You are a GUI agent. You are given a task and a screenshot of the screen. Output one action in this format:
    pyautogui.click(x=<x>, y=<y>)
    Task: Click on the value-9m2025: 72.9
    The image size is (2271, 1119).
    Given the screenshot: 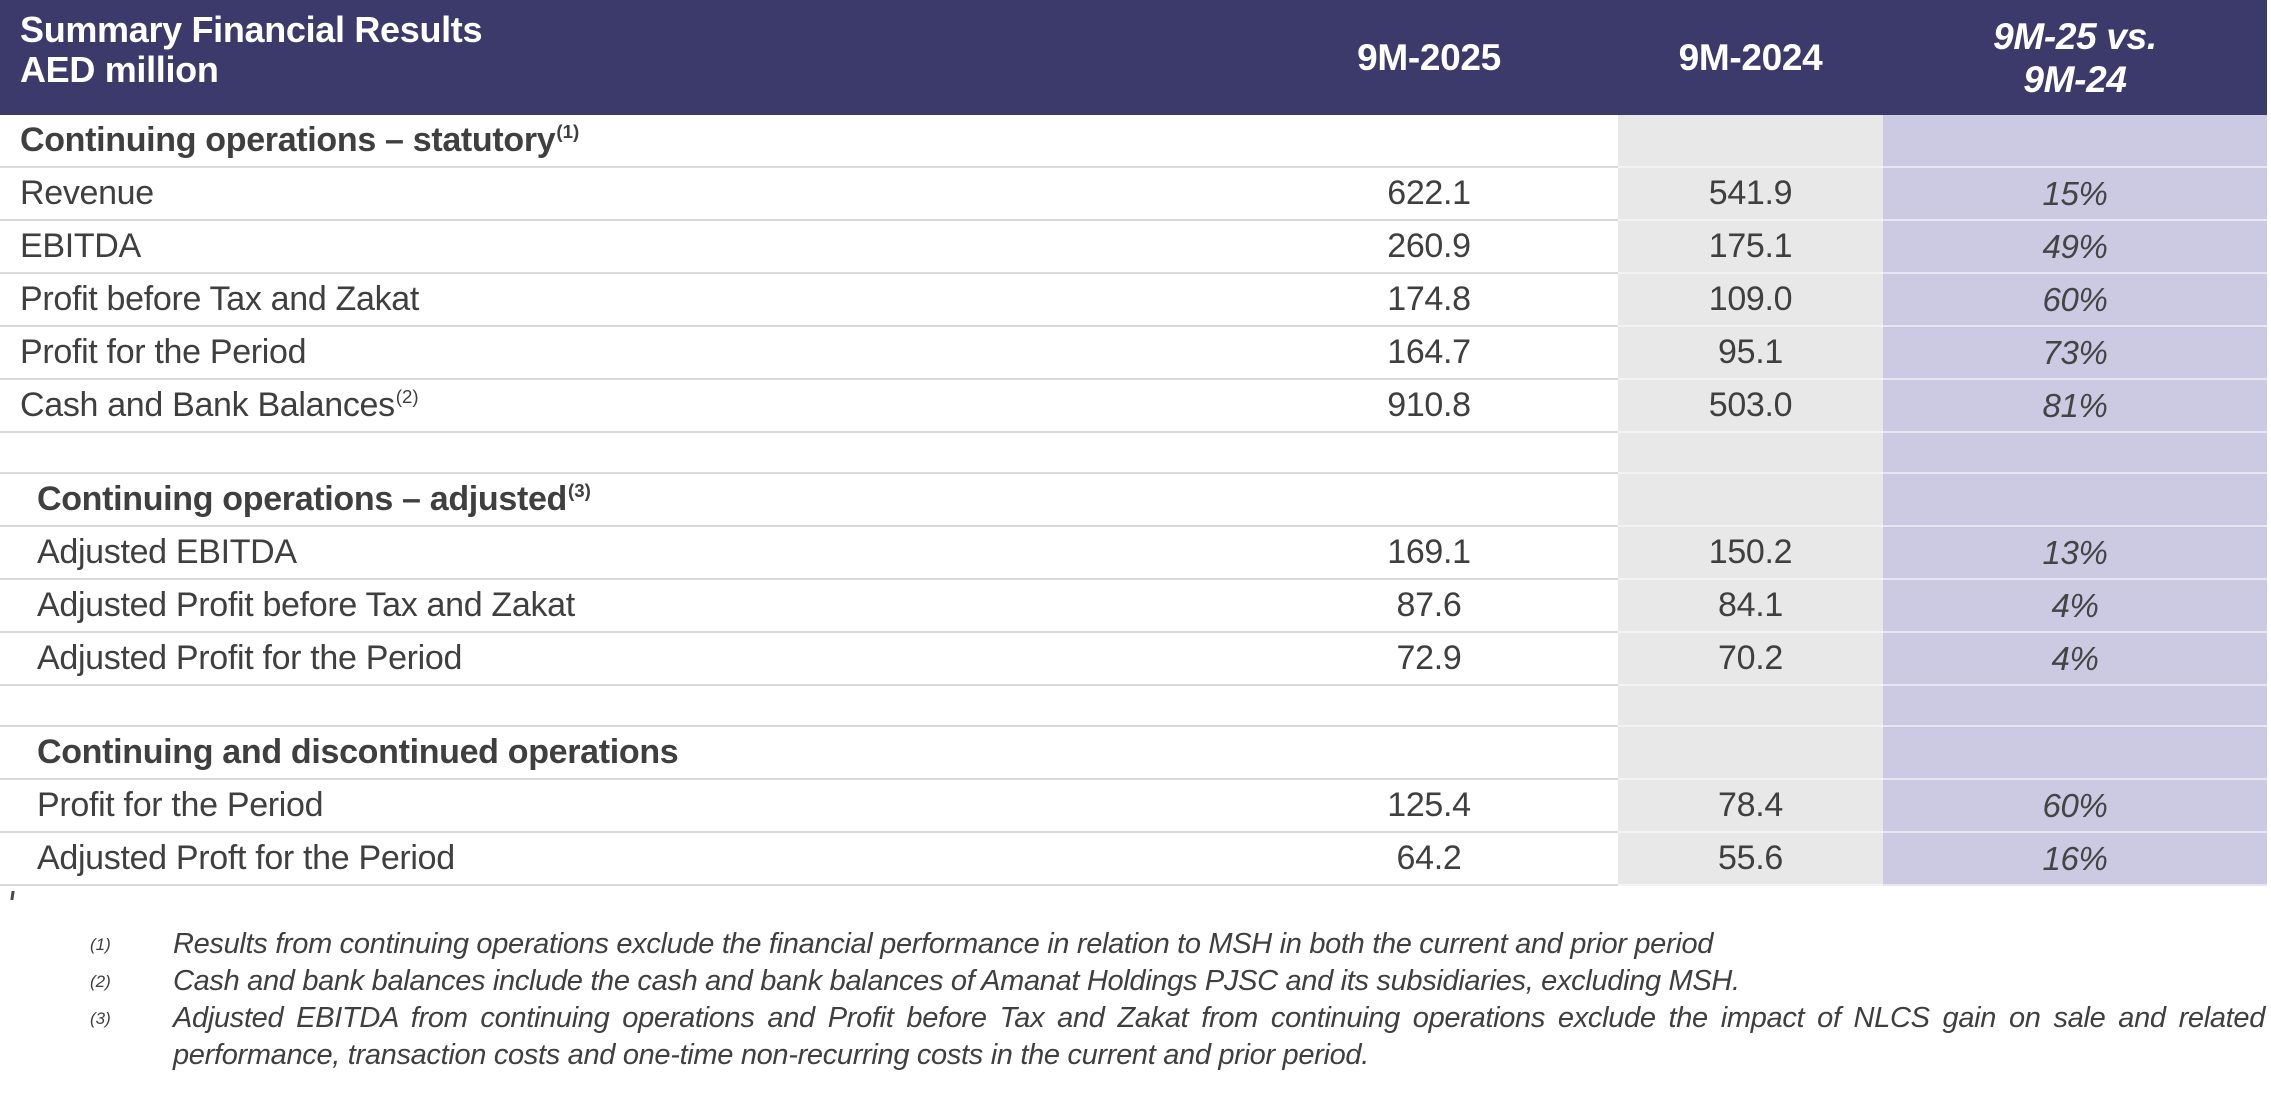 What is the action you would take?
    pyautogui.click(x=1429, y=659)
    